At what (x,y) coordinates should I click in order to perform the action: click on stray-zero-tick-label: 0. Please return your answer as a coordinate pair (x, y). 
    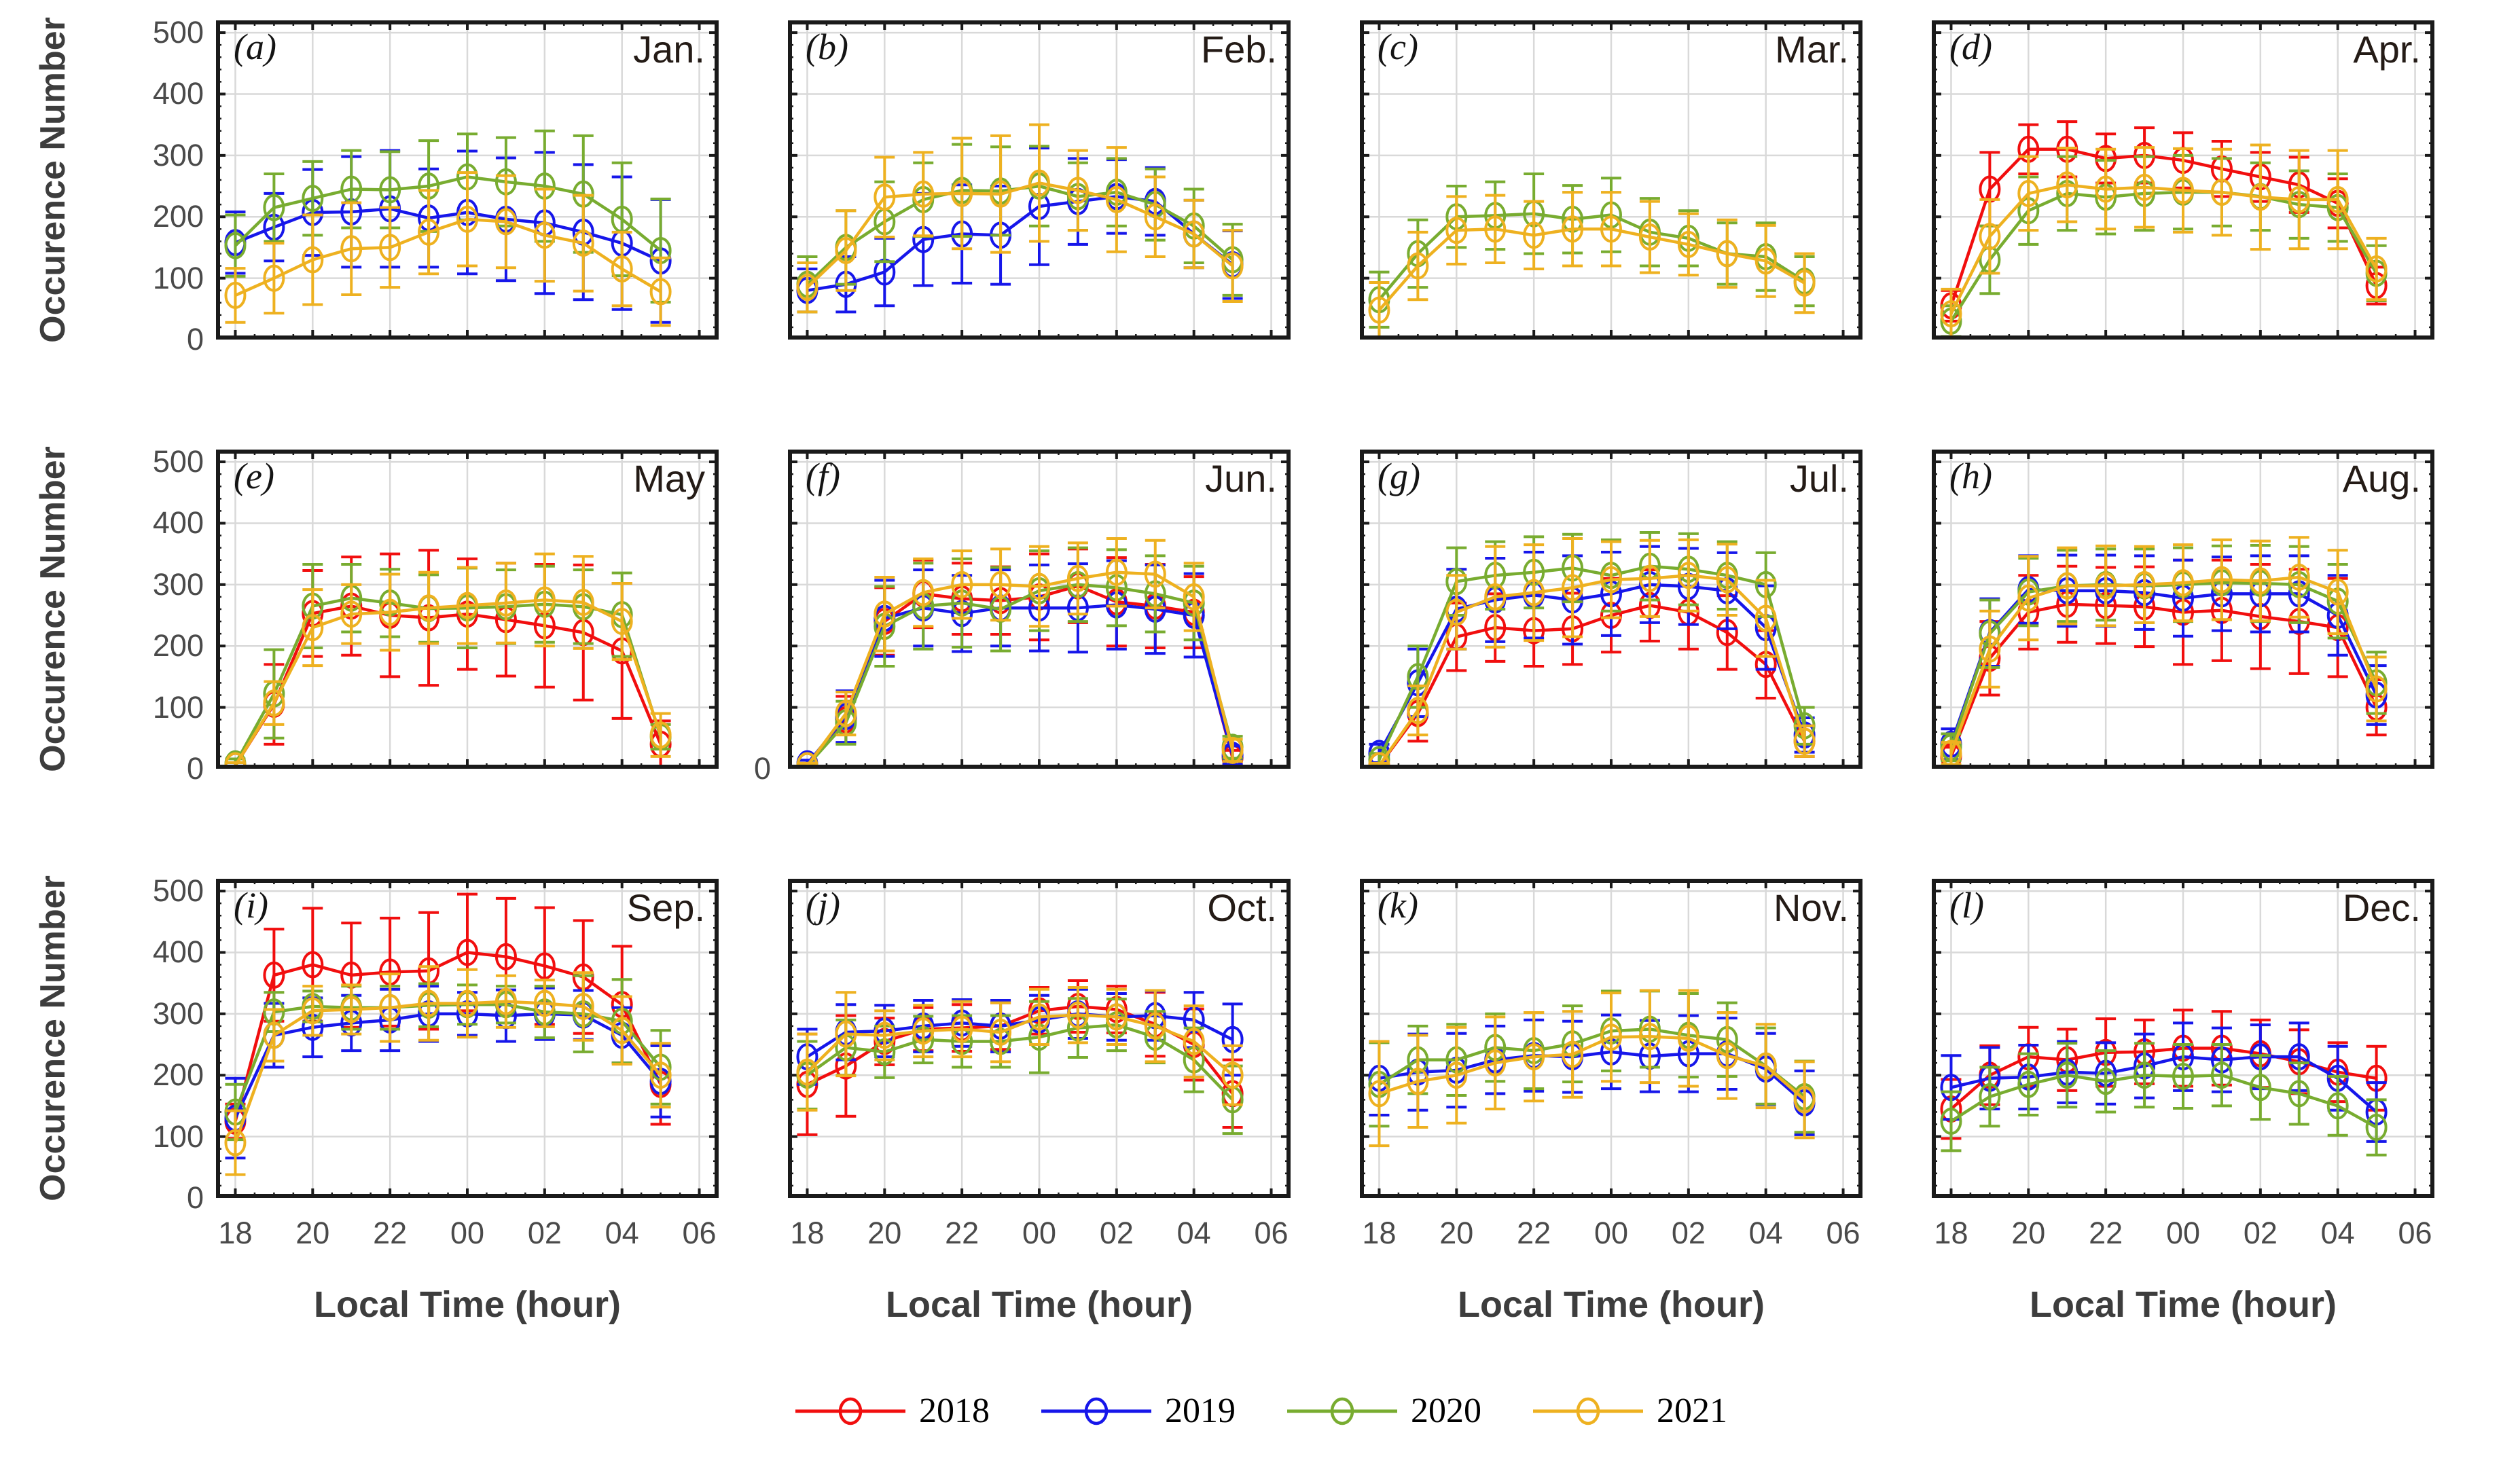
    Looking at the image, I should click on (762, 768).